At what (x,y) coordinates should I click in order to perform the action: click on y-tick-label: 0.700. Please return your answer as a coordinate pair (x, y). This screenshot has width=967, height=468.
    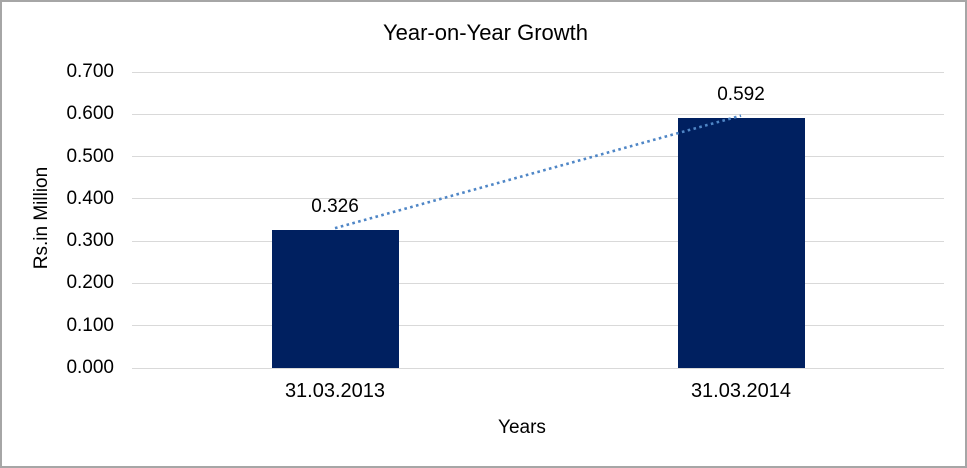
    Looking at the image, I should click on (90, 71).